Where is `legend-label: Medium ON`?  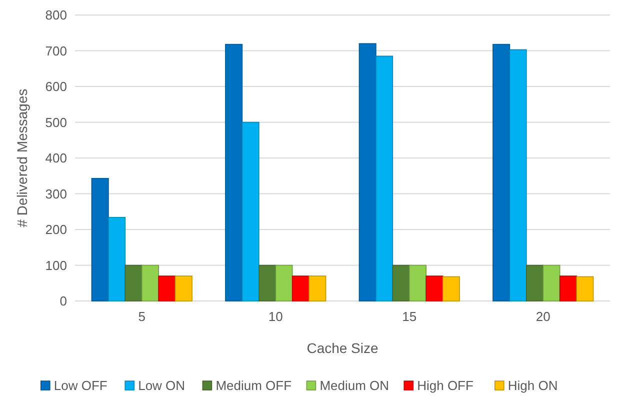
legend-label: Medium ON is located at coordinates (355, 386).